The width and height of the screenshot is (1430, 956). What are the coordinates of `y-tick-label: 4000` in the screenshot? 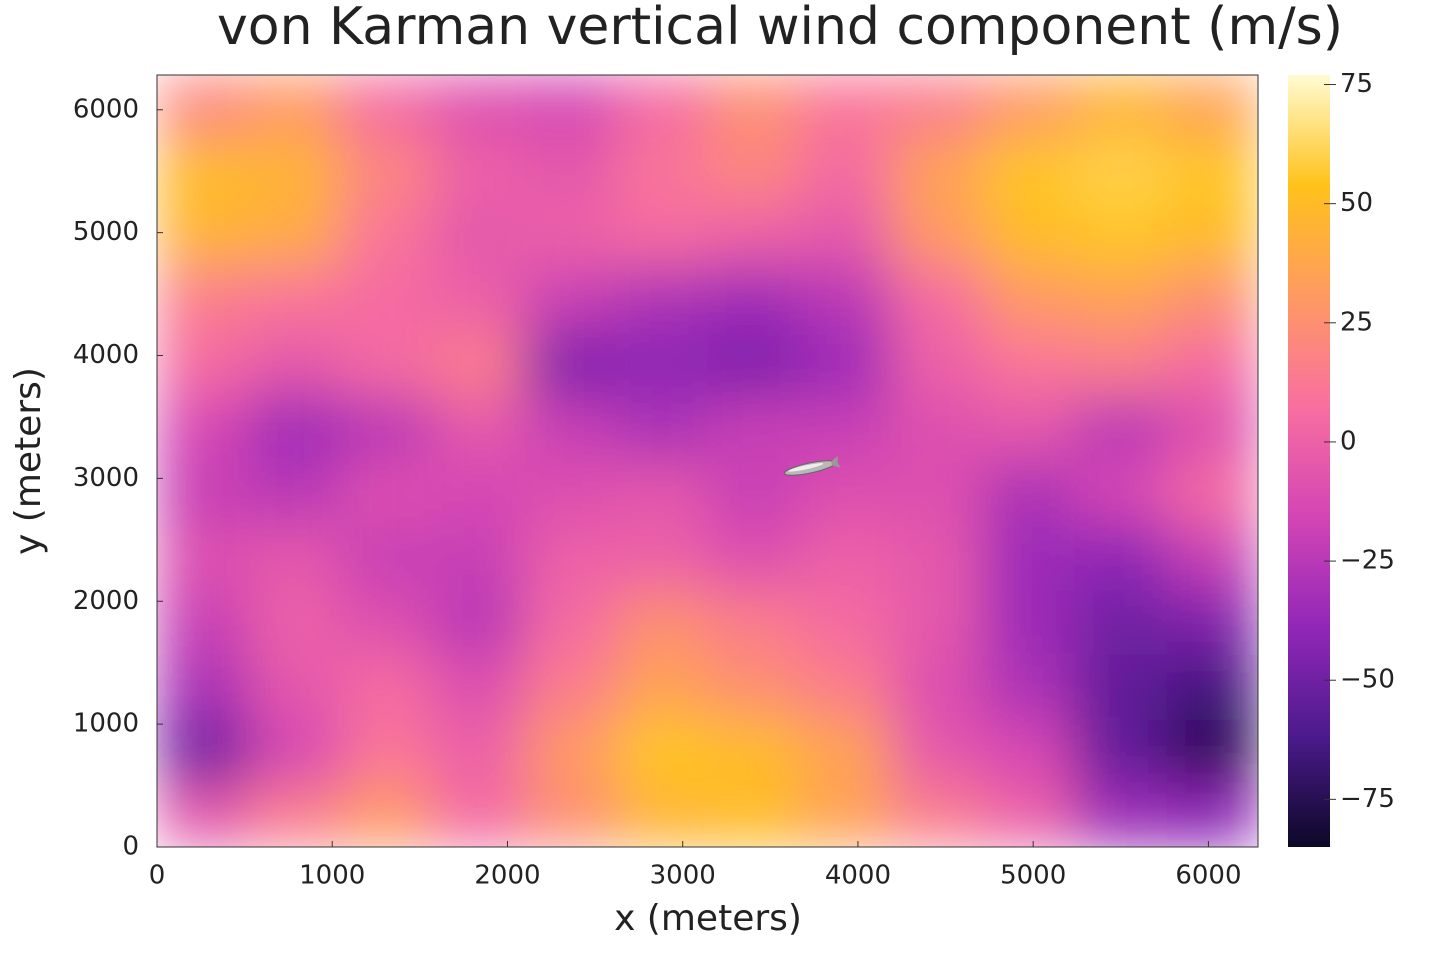 It's located at (106, 355).